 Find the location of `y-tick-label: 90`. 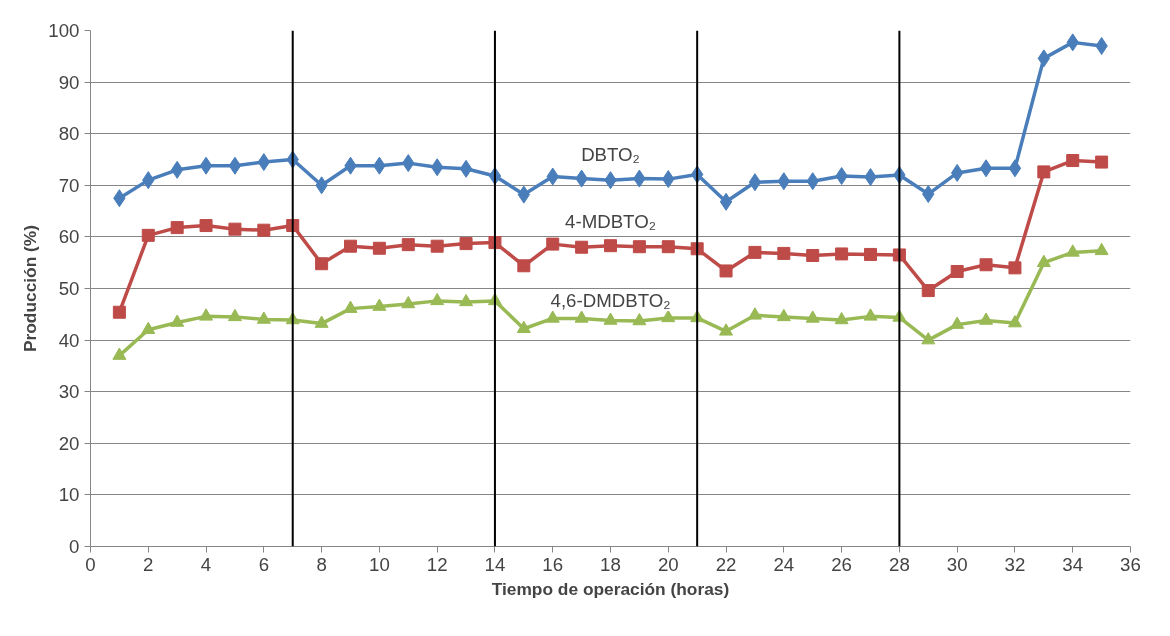

y-tick-label: 90 is located at coordinates (69, 82).